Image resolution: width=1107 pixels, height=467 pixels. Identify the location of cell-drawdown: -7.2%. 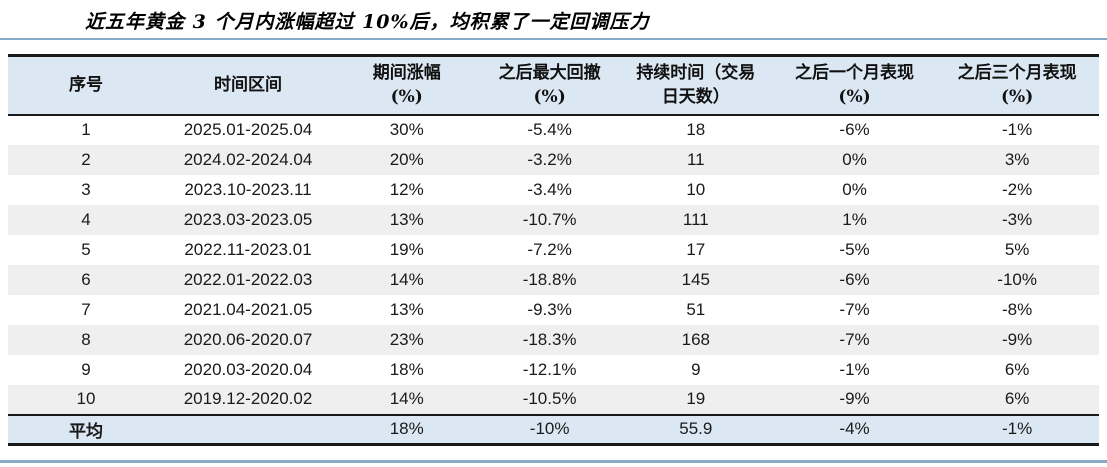
(549, 249).